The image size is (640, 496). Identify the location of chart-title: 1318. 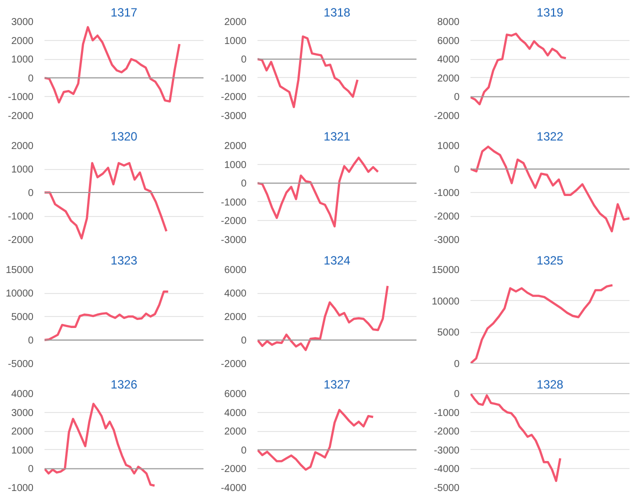
(337, 13).